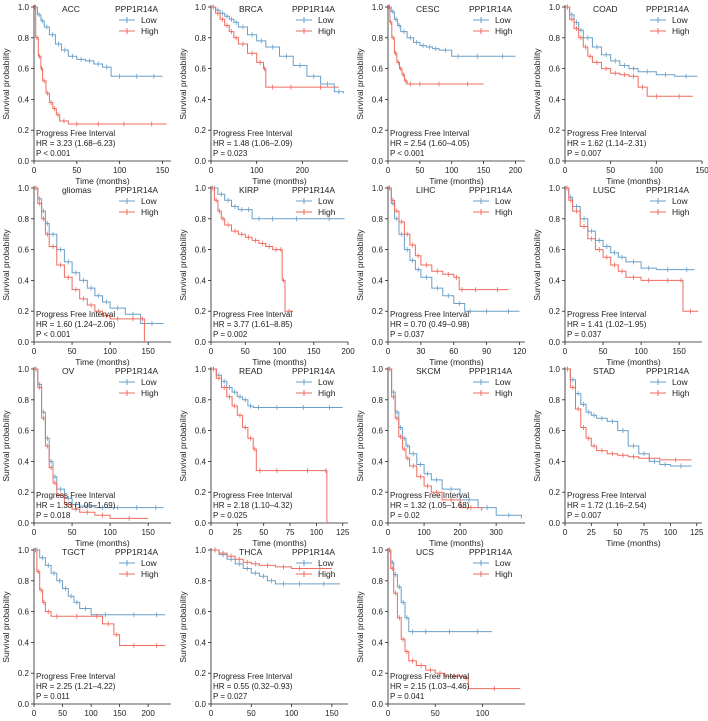 The height and width of the screenshot is (721, 708). Describe the element at coordinates (584, 515) in the screenshot. I see `p-value: P = 0.007` at that location.